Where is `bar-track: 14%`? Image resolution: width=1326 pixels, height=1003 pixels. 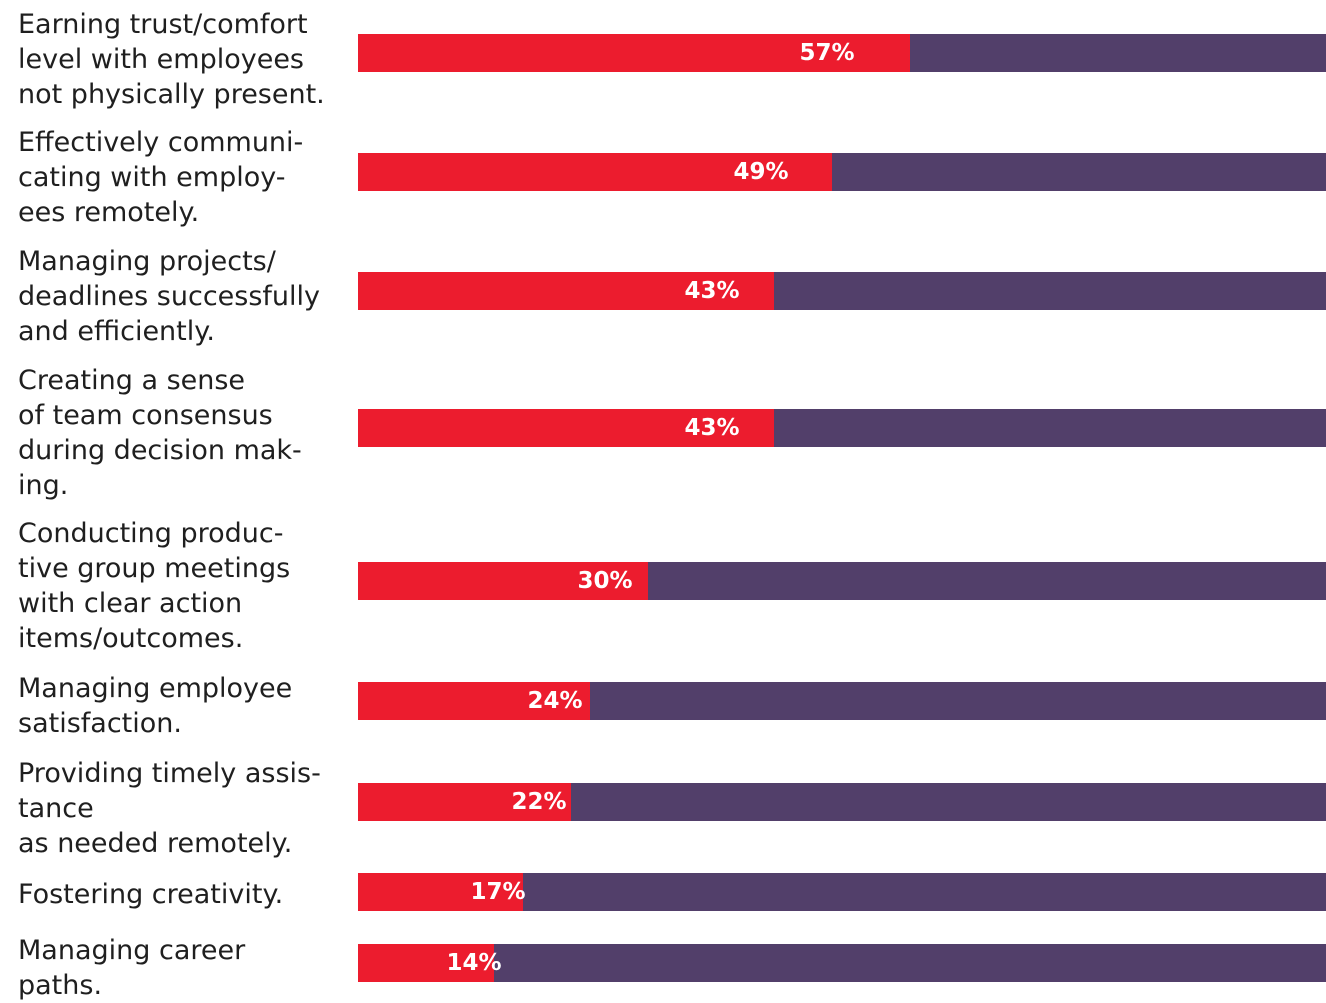
bar-track: 14% is located at coordinates (842, 963).